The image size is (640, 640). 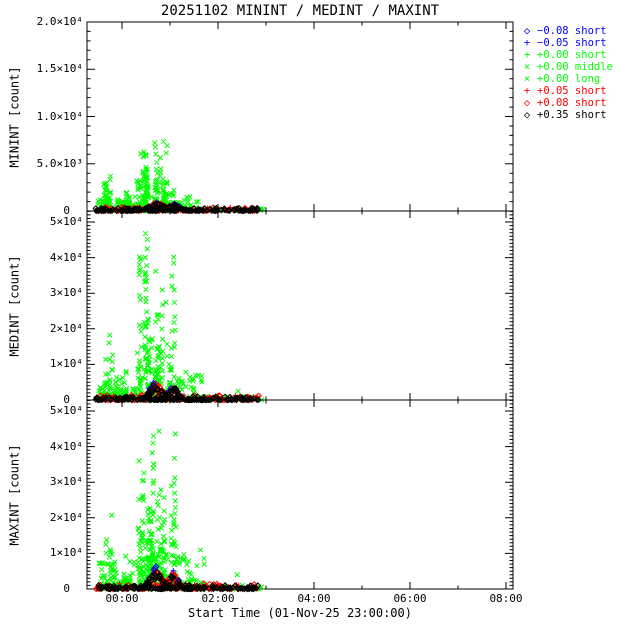 I want to click on legend-item: ◇ −0.08 short, so click(x=578, y=31).